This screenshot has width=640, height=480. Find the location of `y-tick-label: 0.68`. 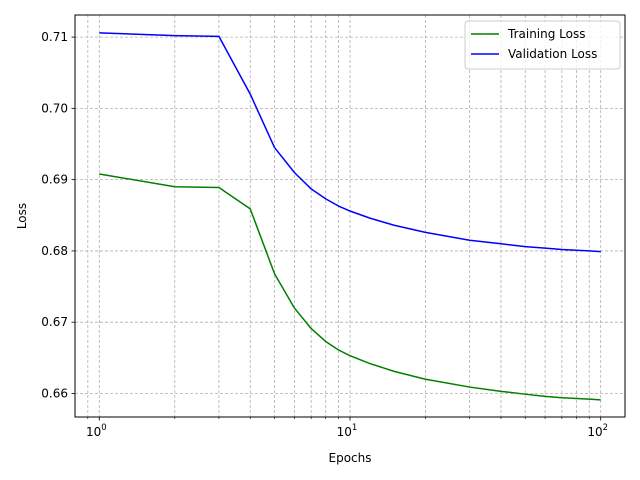

y-tick-label: 0.68 is located at coordinates (54, 251).